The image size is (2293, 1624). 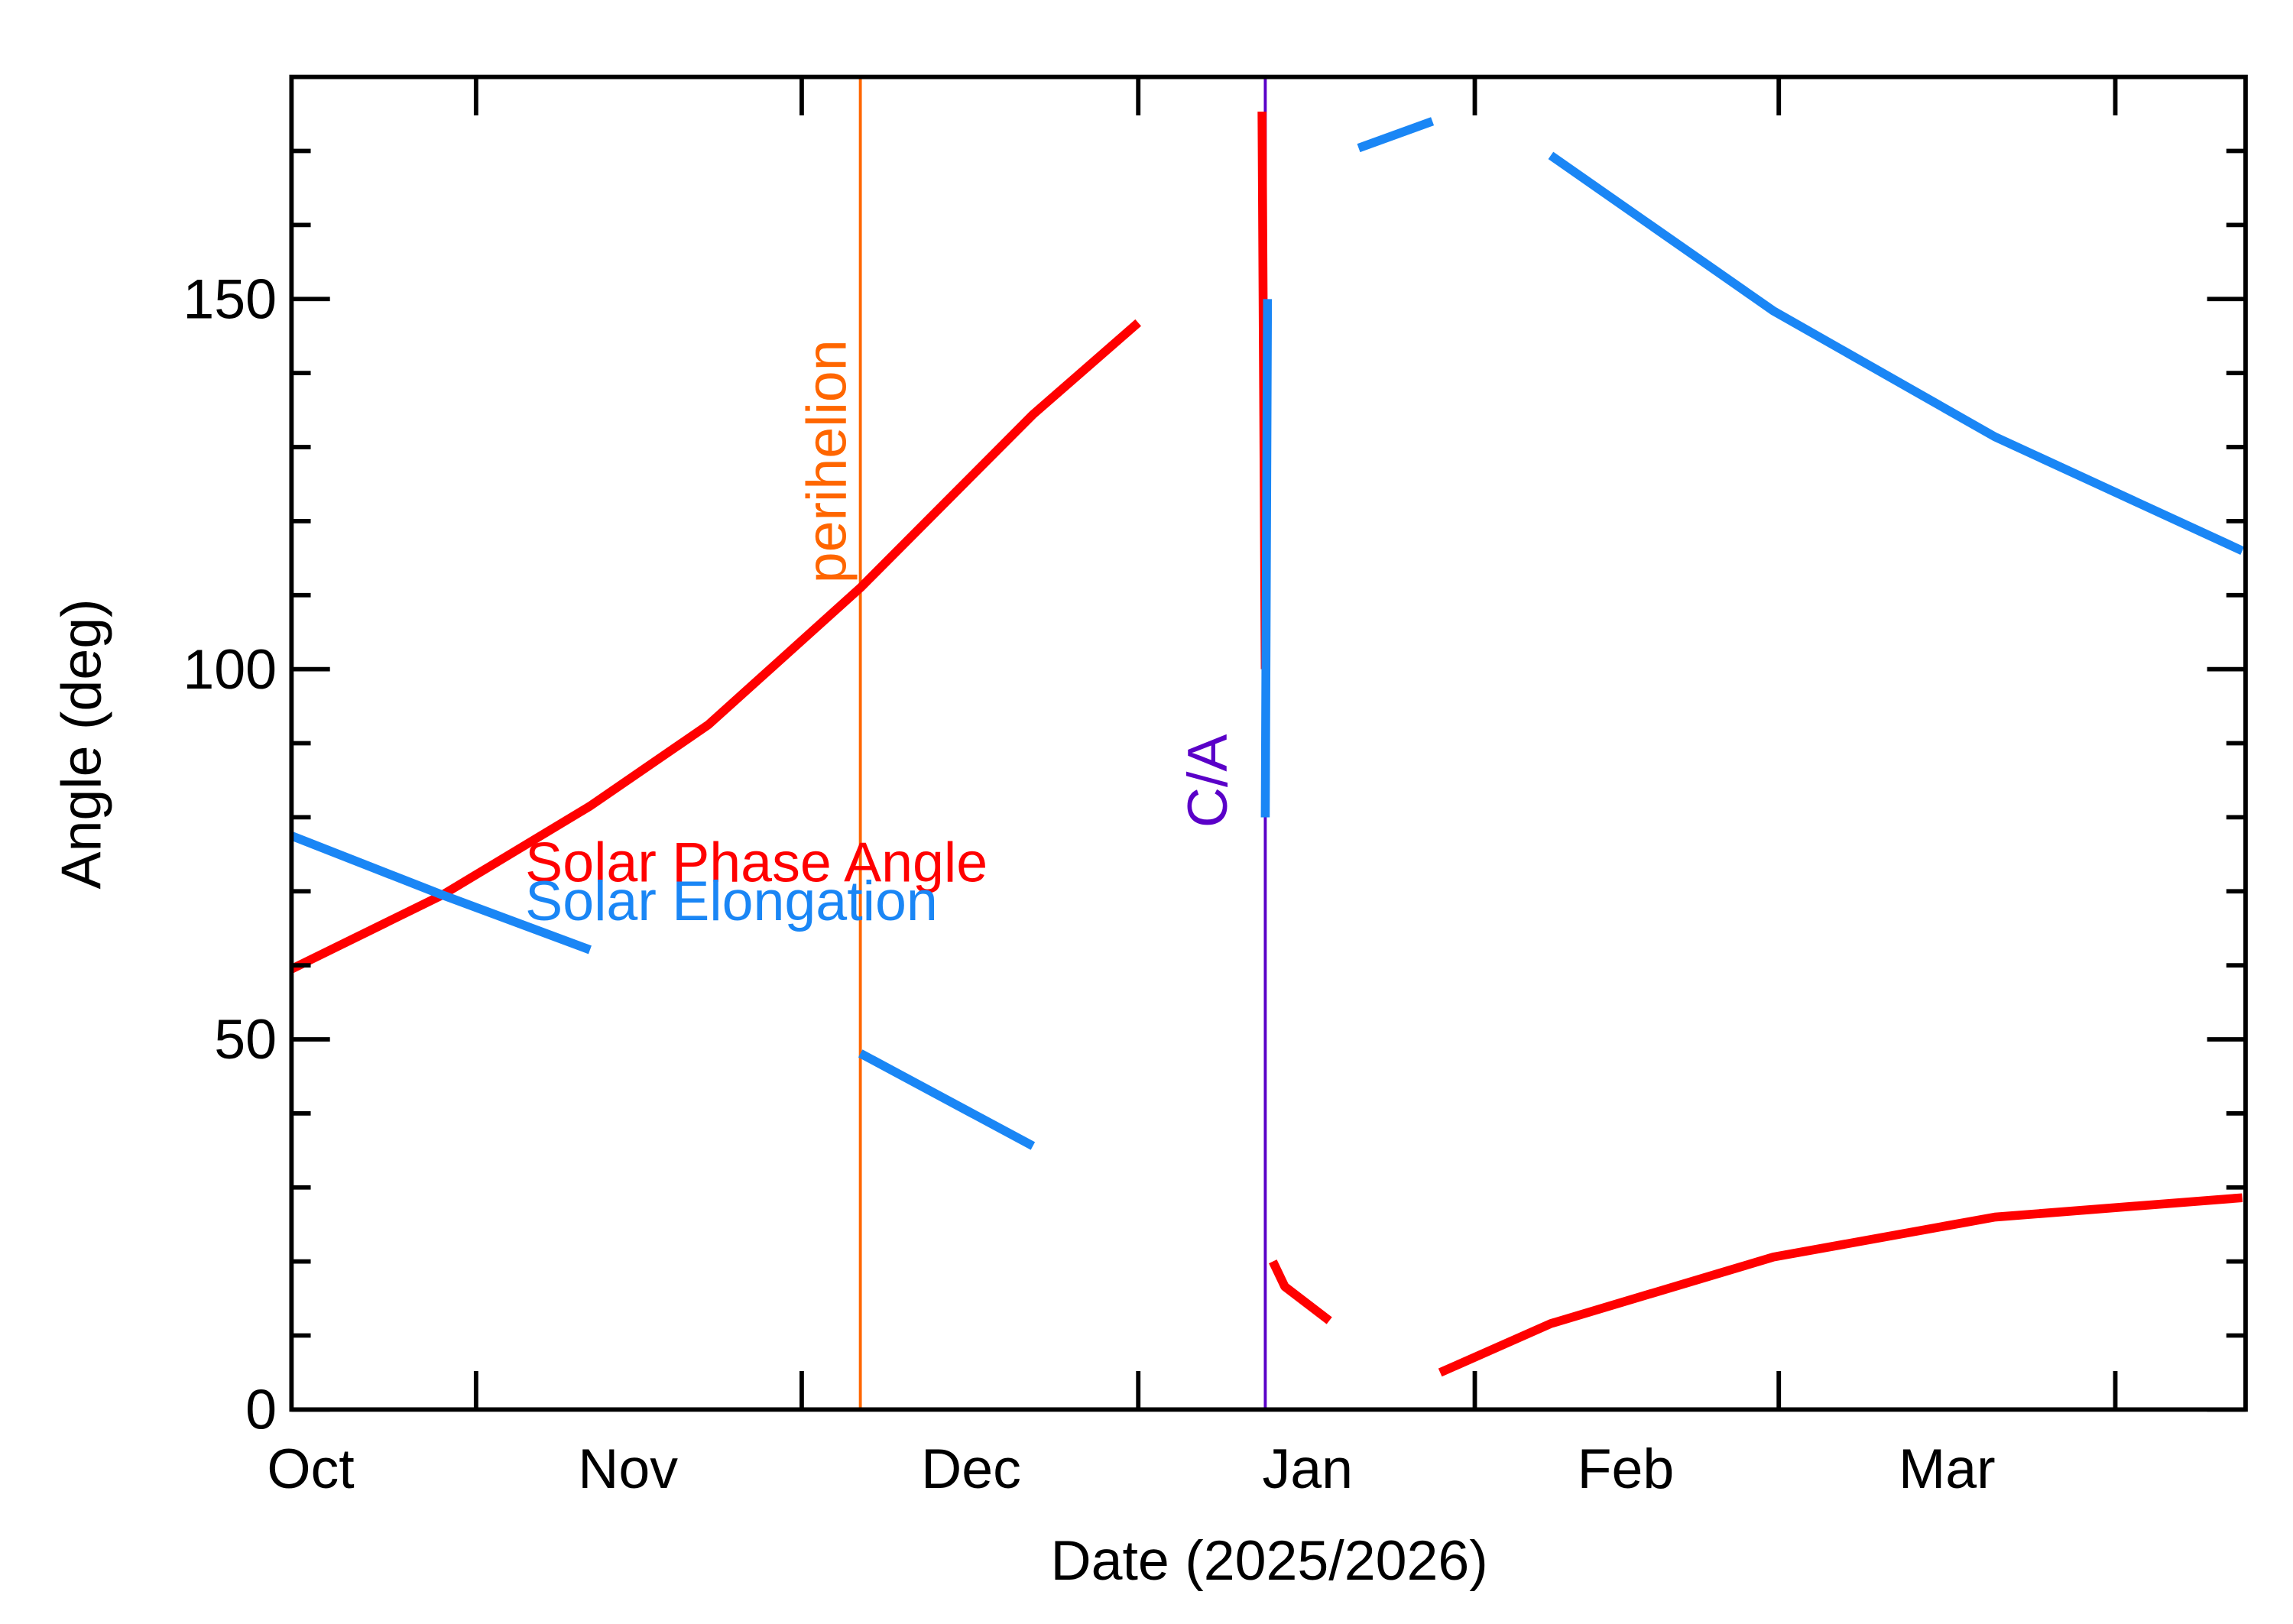 What do you see at coordinates (731, 900) in the screenshot?
I see `legend-label: Solar Elongation` at bounding box center [731, 900].